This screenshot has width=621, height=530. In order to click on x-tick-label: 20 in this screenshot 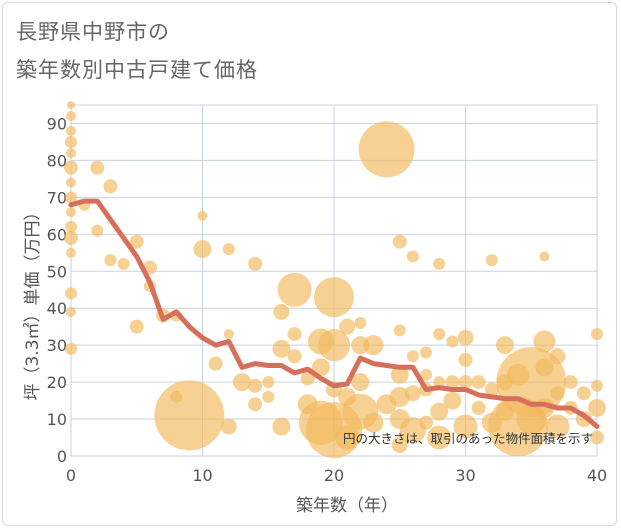, I will do `click(334, 475)`.